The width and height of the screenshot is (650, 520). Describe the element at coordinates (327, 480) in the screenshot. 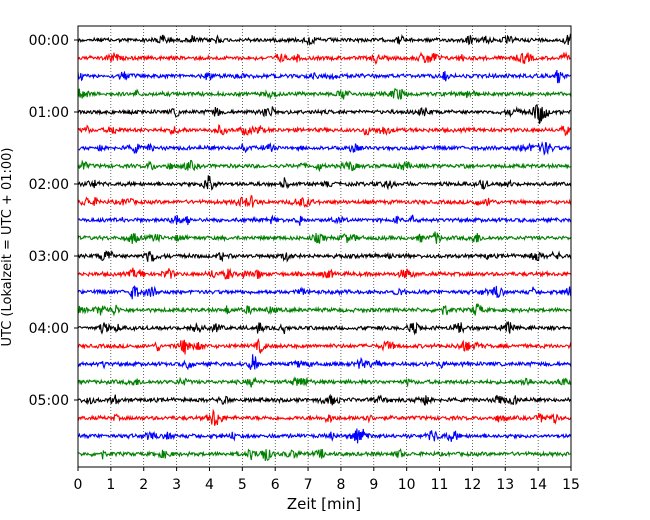

I see `x-ticks: 0 1 2 3 4 5 6 7 8 9 10 11 12 13 14 15` at that location.